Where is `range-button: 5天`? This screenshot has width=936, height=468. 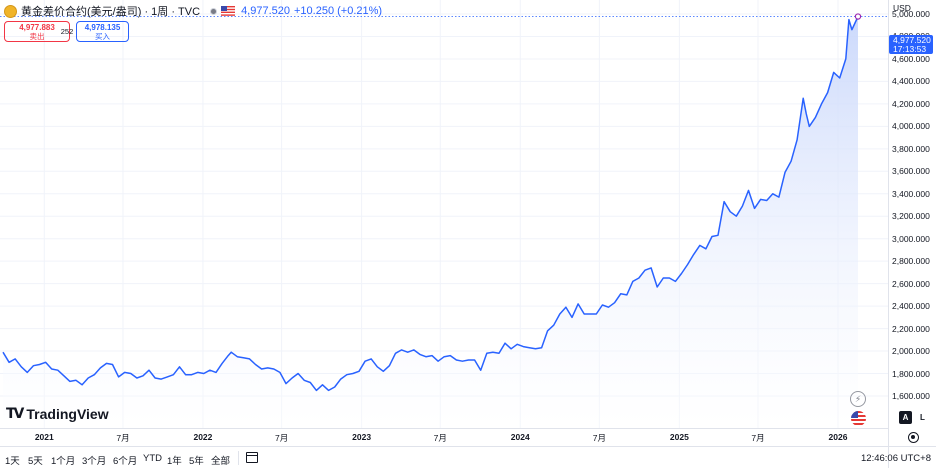 range-button: 5天 is located at coordinates (35, 461).